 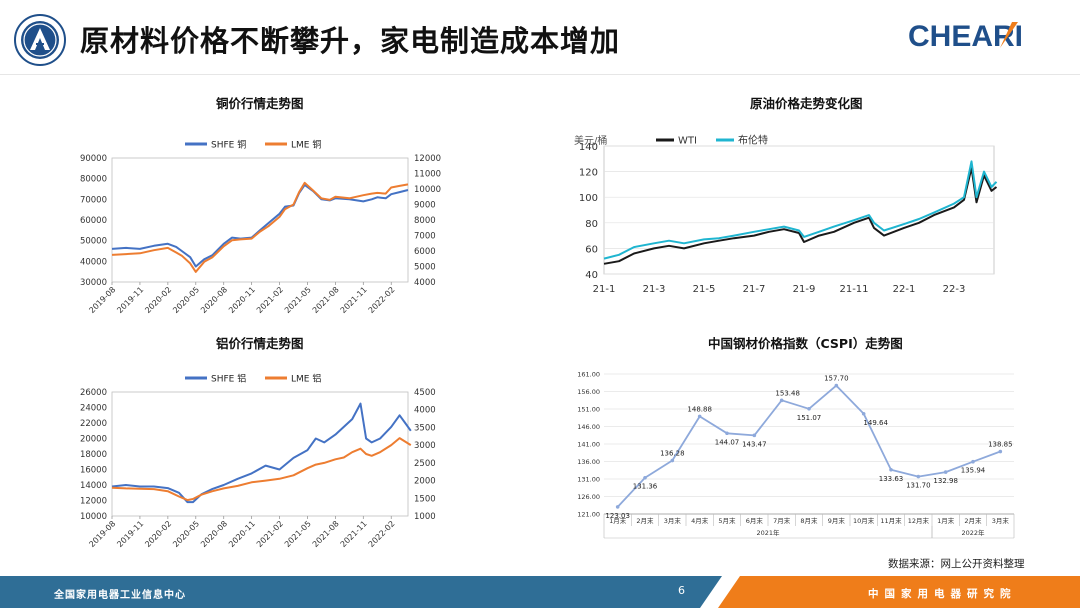 I want to click on cspi-chart-title: 中国钢材价格指数（CSPI）走势图, so click(x=805, y=343).